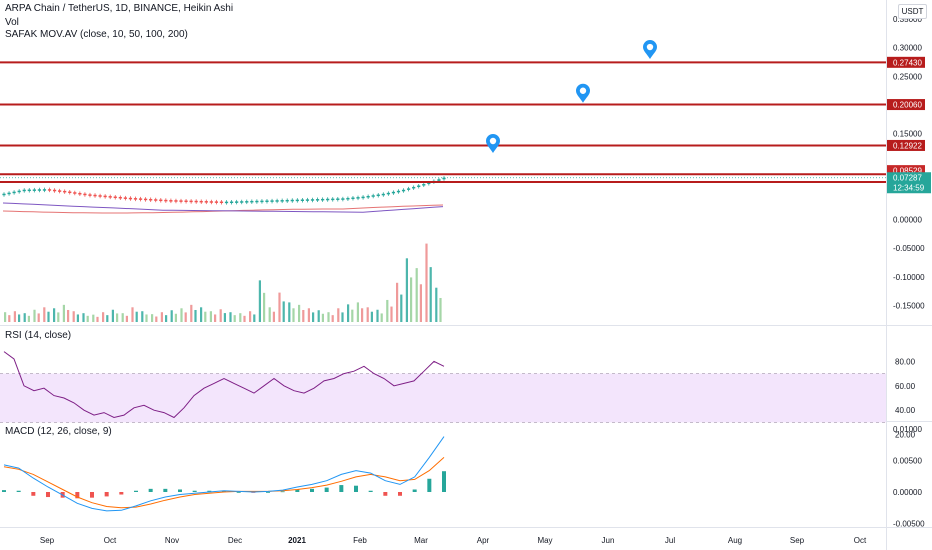 The height and width of the screenshot is (550, 932). What do you see at coordinates (907, 145) in the screenshot?
I see `level-price-label: 0.12922` at bounding box center [907, 145].